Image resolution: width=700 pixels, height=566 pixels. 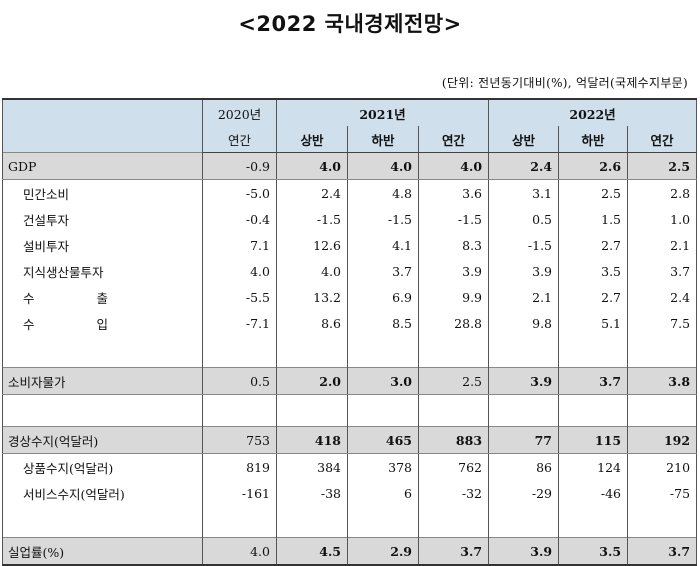 I want to click on cell: 2.9, so click(x=383, y=551).